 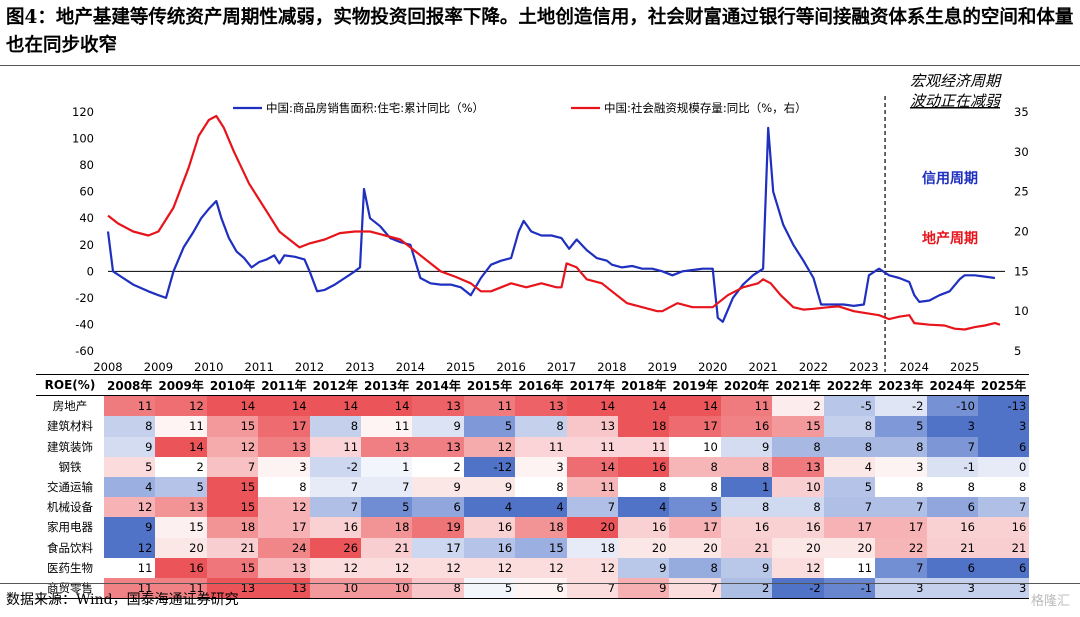 I want to click on table-row: 房地产 11 12 14 14 14 14 13 11 13 14 14 14 11 2 -5 -2 -10 -13, so click(x=533, y=406).